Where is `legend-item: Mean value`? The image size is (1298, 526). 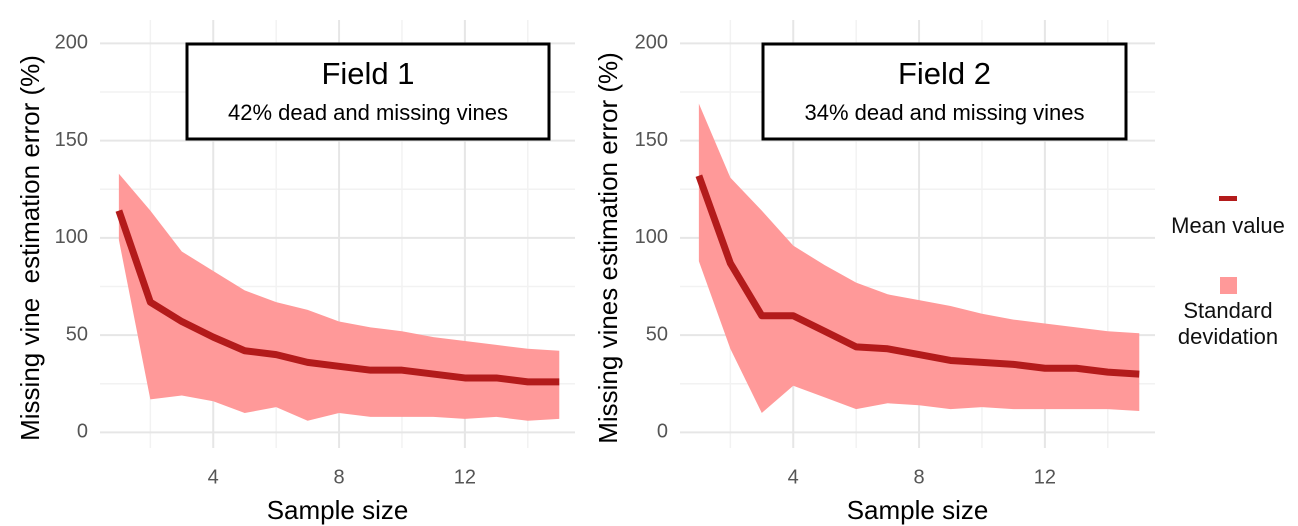 legend-item: Mean value is located at coordinates (1228, 217).